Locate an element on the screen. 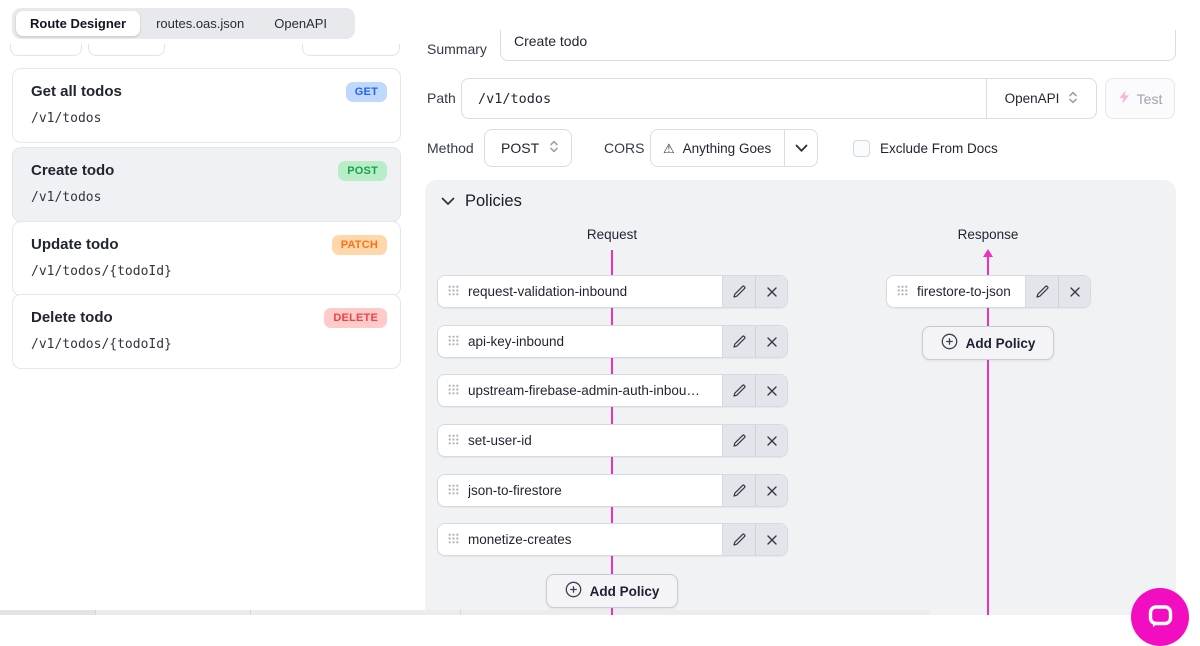 This screenshot has width=1200, height=646. route-path: /v1/todos/{todoId} is located at coordinates (101, 271).